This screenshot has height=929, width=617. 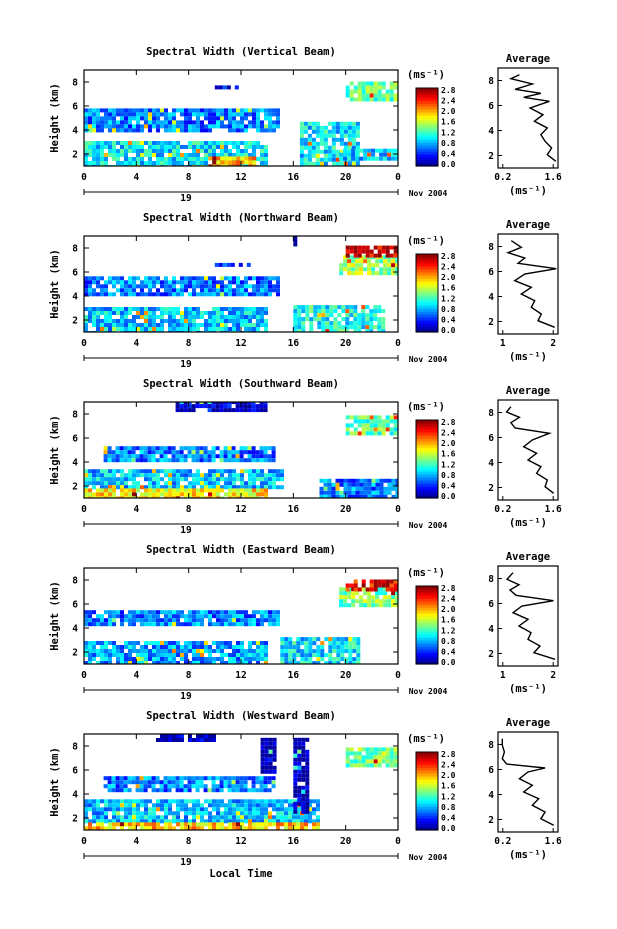 What do you see at coordinates (528, 723) in the screenshot?
I see `average-title: Average` at bounding box center [528, 723].